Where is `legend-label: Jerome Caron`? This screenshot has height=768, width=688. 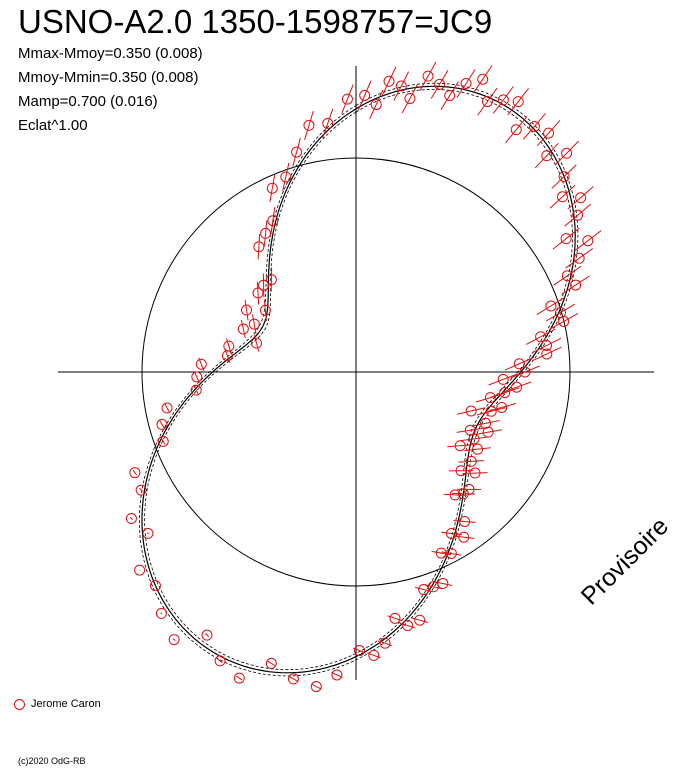 legend-label: Jerome Caron is located at coordinates (66, 704).